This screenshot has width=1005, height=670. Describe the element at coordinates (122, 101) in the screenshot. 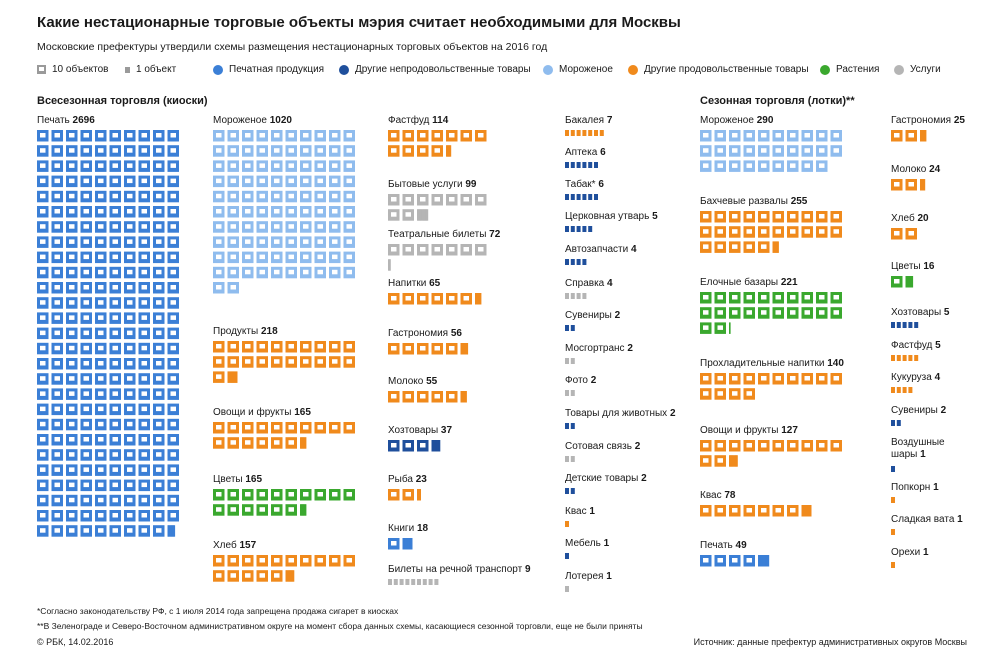

I see `section-title-allseason: Всесезонная торговля (киоски)` at that location.